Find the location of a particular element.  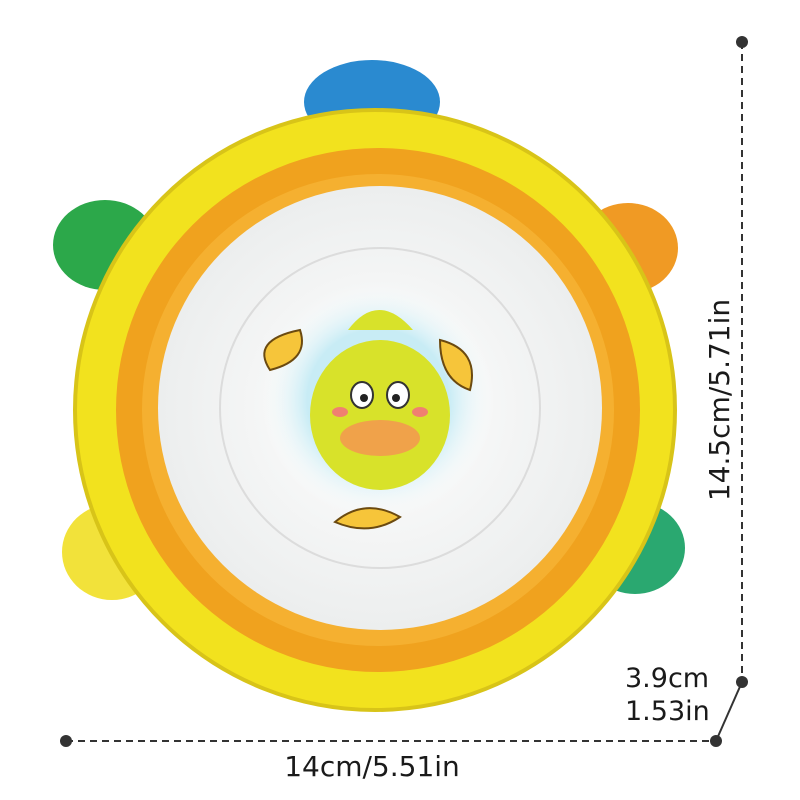

width-label: 14cm/5.51in is located at coordinates (372, 766).